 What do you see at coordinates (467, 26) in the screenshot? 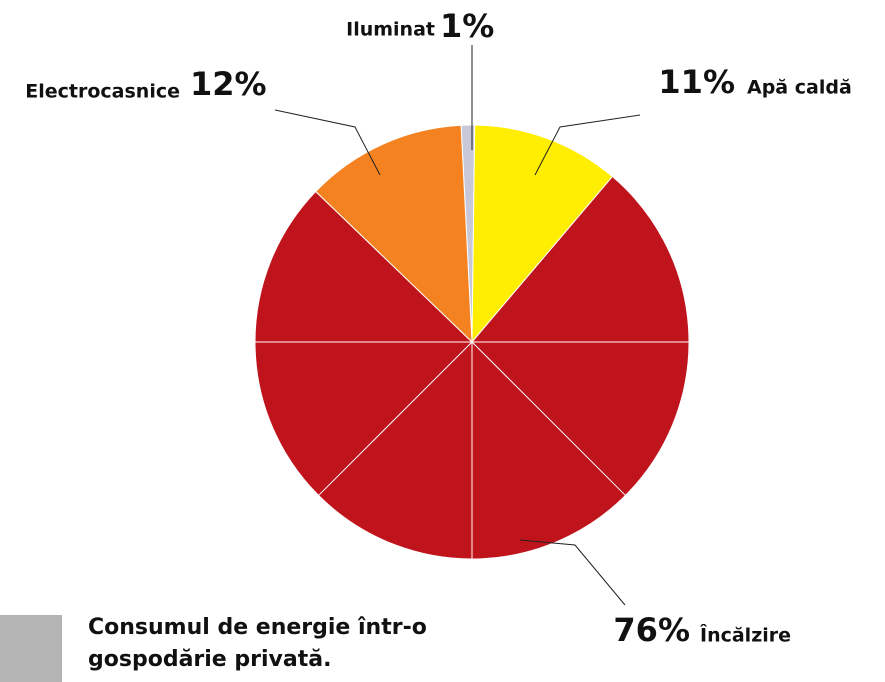
I see `slice-value-label: 1%` at bounding box center [467, 26].